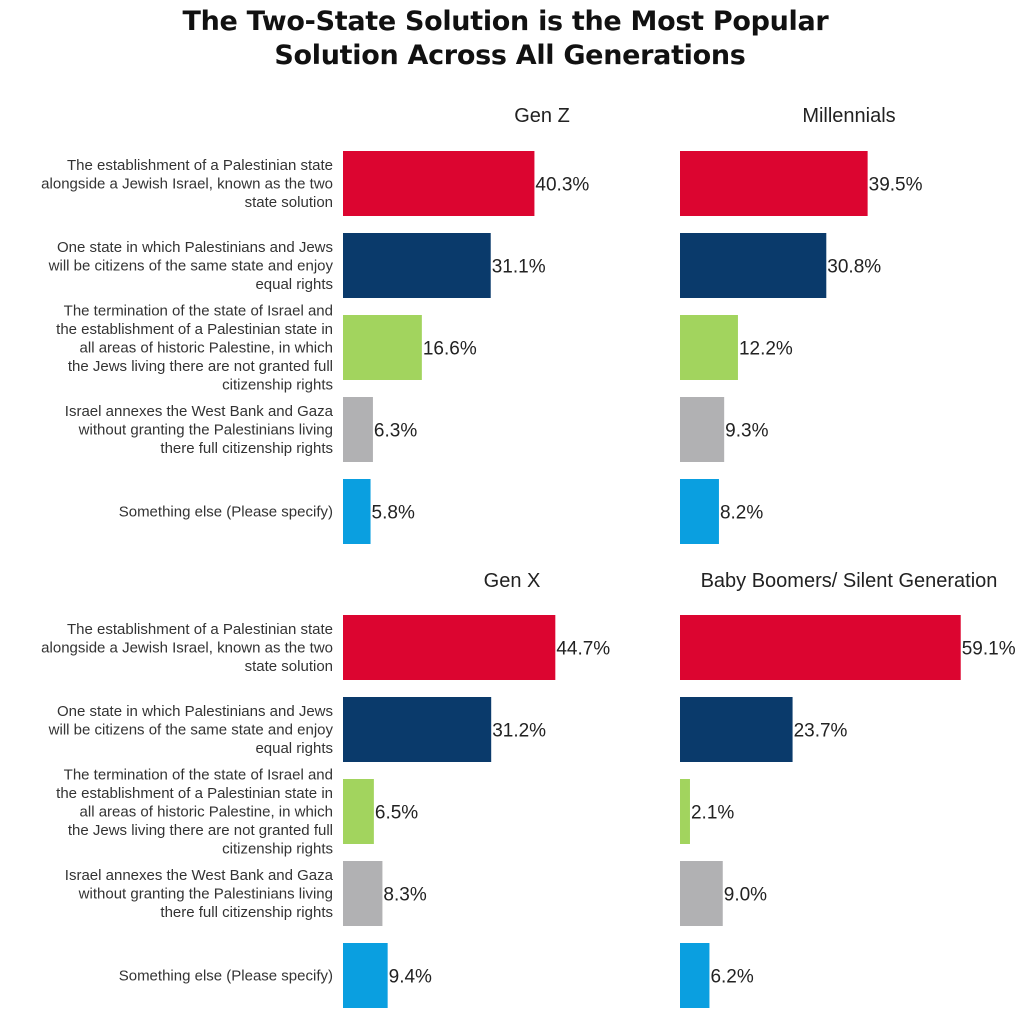 This screenshot has height=1017, width=1020. What do you see at coordinates (519, 731) in the screenshot?
I see `data-label: 31.2%` at bounding box center [519, 731].